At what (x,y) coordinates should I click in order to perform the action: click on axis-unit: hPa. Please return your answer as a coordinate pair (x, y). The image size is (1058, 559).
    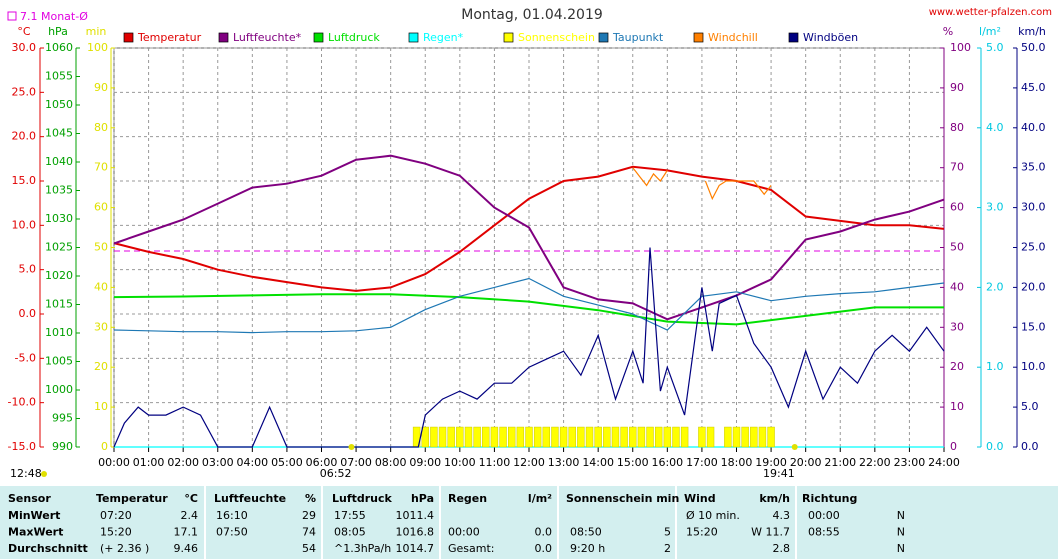
    Looking at the image, I should click on (58, 31).